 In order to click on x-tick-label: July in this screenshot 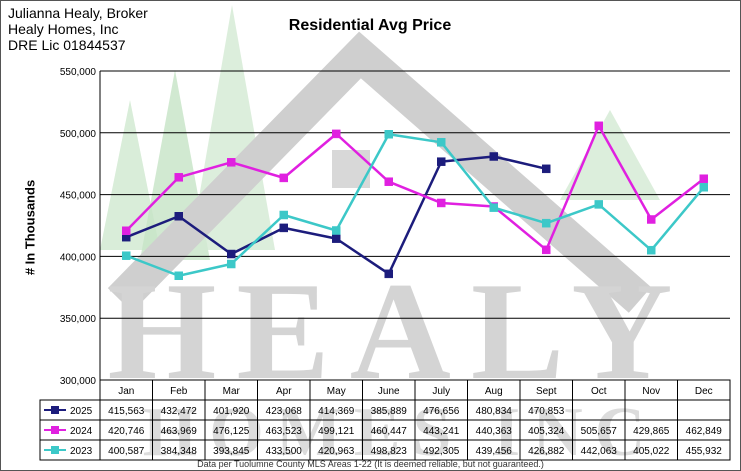, I will do `click(441, 391)`.